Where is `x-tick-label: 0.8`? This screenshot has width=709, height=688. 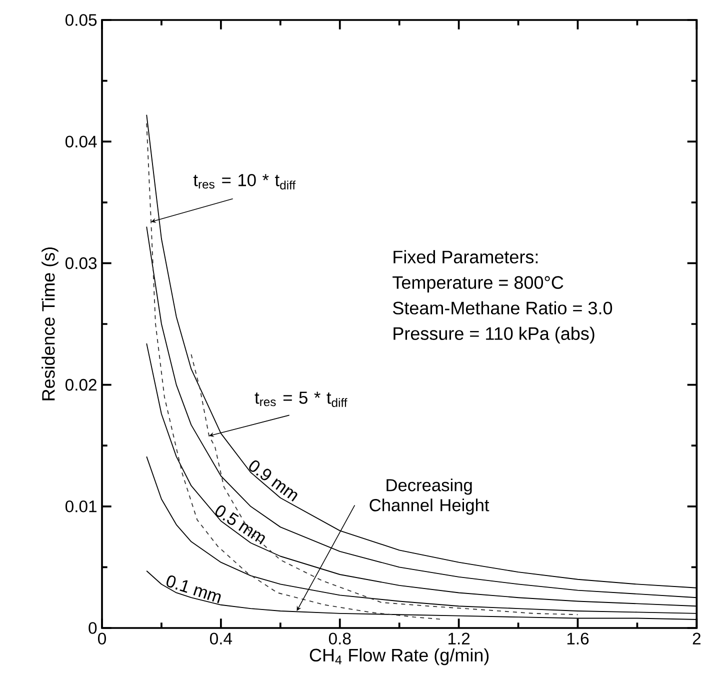 x-tick-label: 0.8 is located at coordinates (339, 638).